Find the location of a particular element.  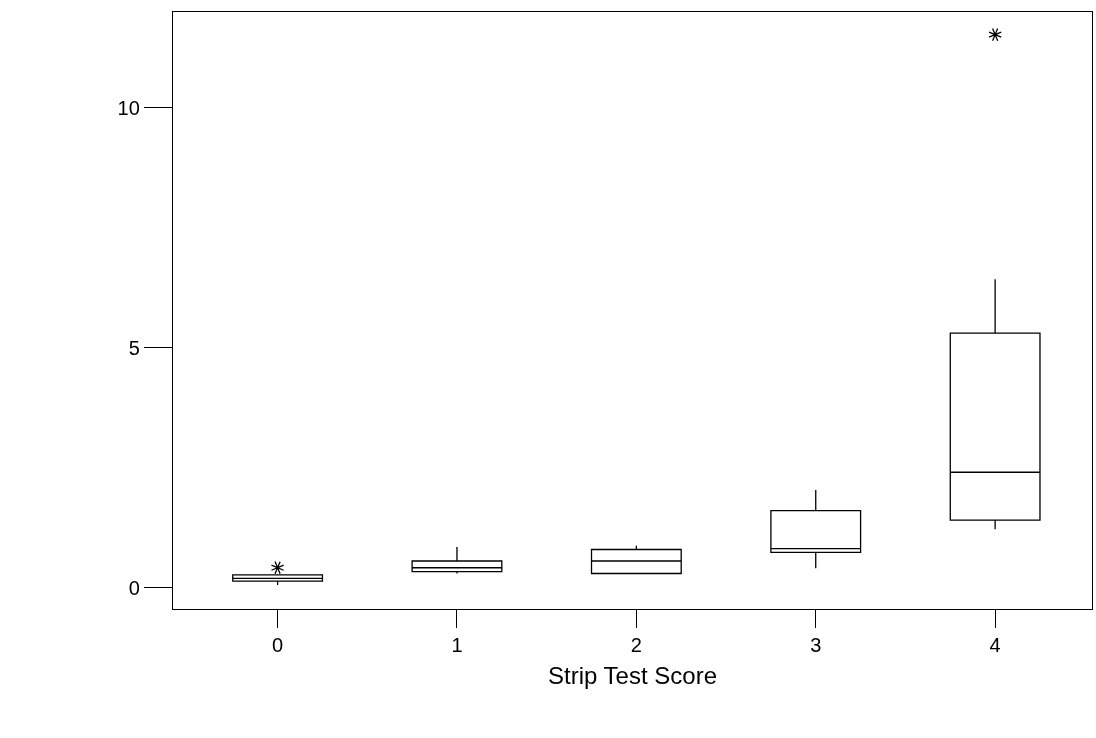

x-tick-label: 2 is located at coordinates (636, 645).